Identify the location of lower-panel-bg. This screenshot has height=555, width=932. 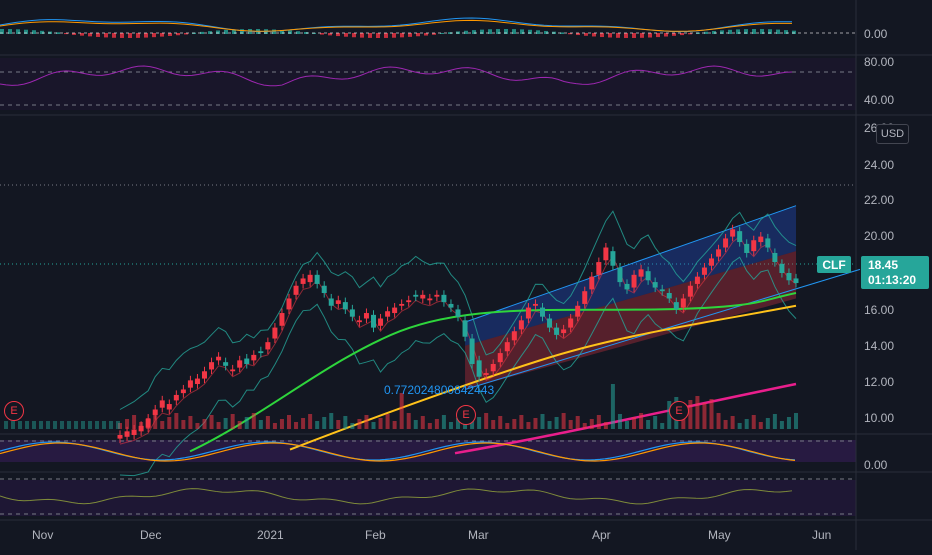
(428, 498).